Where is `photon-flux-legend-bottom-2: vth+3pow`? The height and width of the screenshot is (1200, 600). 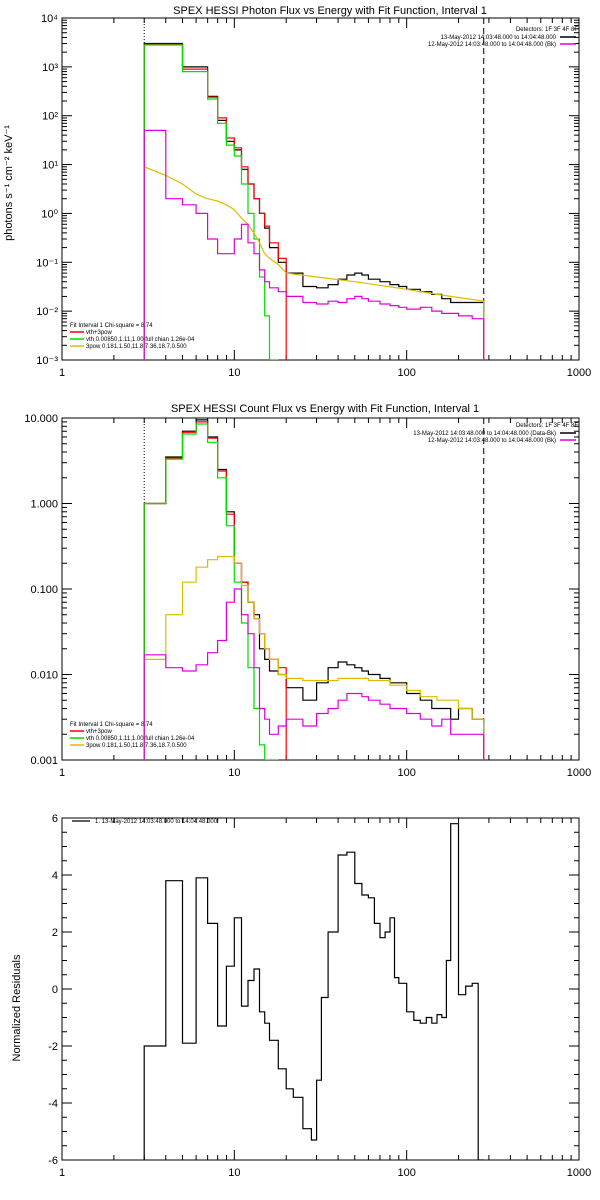
photon-flux-legend-bottom-2: vth+3pow is located at coordinates (99, 333).